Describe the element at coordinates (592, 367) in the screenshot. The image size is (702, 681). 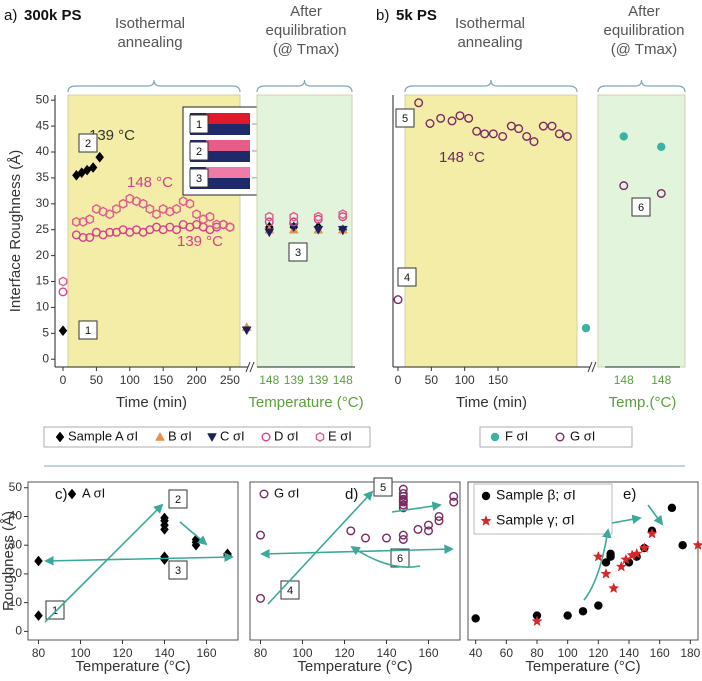
I see `axis-break` at that location.